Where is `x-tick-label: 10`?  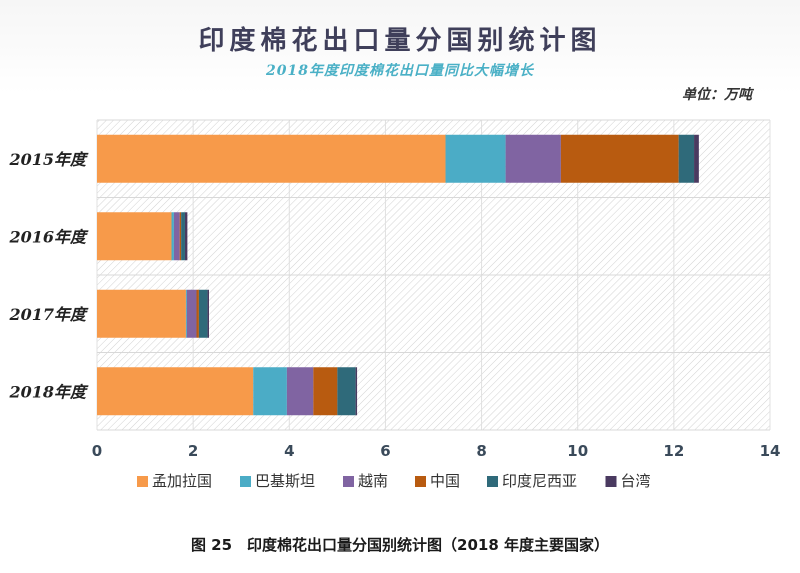 x-tick-label: 10 is located at coordinates (577, 451).